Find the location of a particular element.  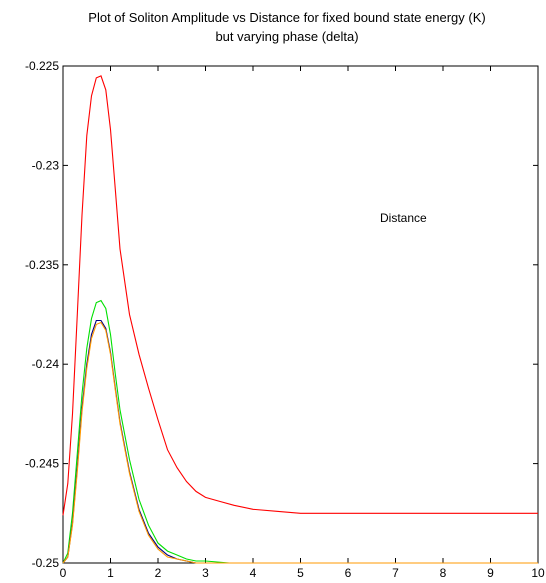

x-tick-label: 3 is located at coordinates (205, 573).